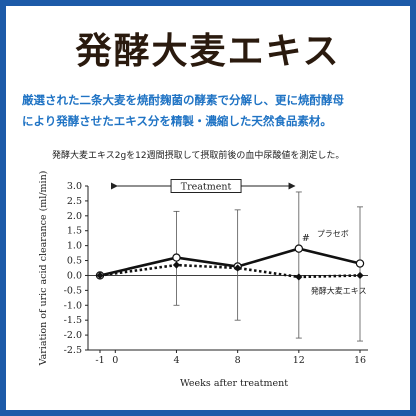 The width and height of the screenshot is (416, 416). I want to click on x-tick-label: 12, so click(299, 360).